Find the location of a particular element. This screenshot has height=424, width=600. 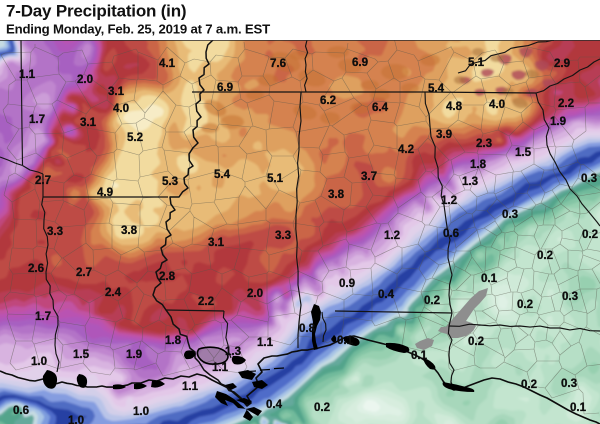

svg-text: 6.4 is located at coordinates (380, 107).